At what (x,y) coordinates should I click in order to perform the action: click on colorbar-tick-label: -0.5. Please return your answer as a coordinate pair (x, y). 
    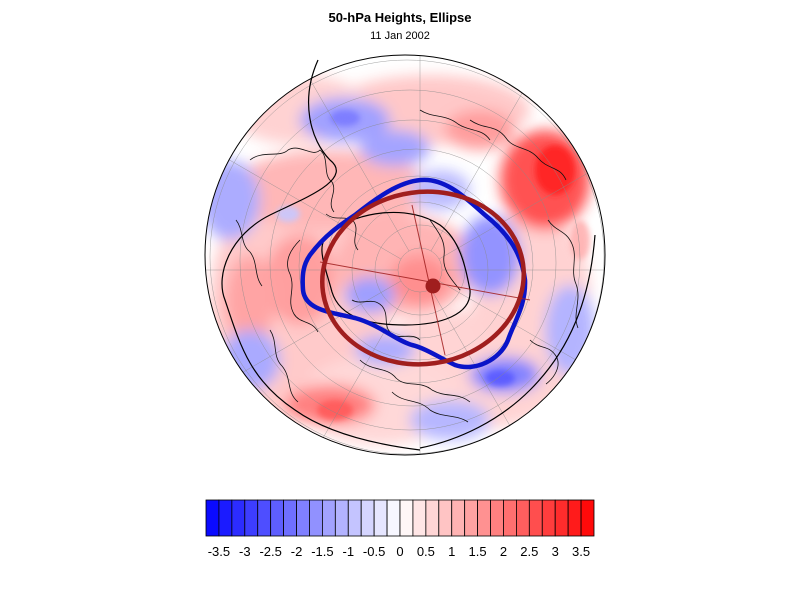
    Looking at the image, I should click on (374, 551).